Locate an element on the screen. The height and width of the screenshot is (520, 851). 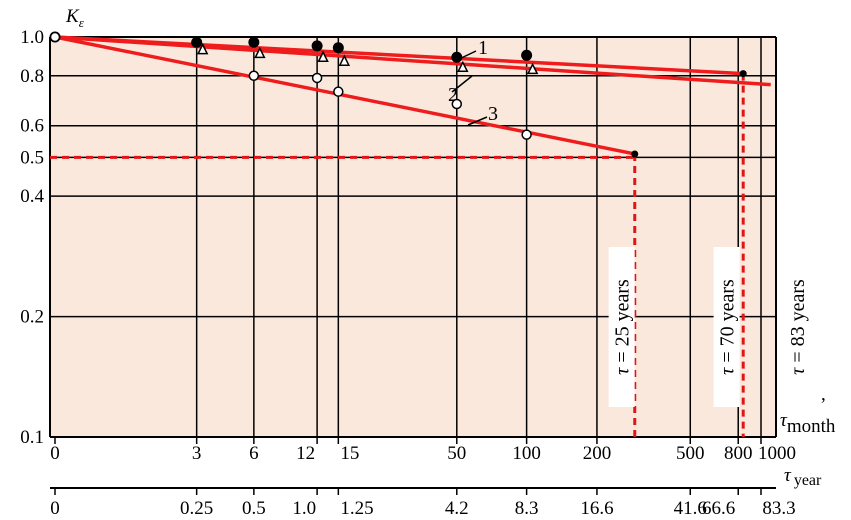
y-axis-subscript: ε is located at coordinates (82, 22).